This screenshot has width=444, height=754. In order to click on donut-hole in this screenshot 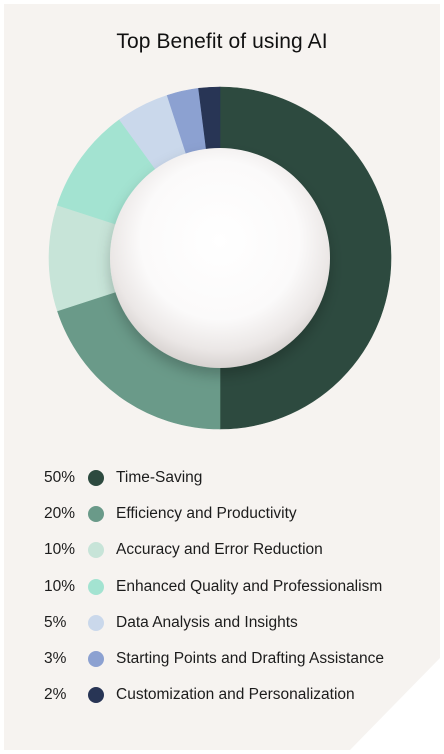, I will do `click(220, 258)`.